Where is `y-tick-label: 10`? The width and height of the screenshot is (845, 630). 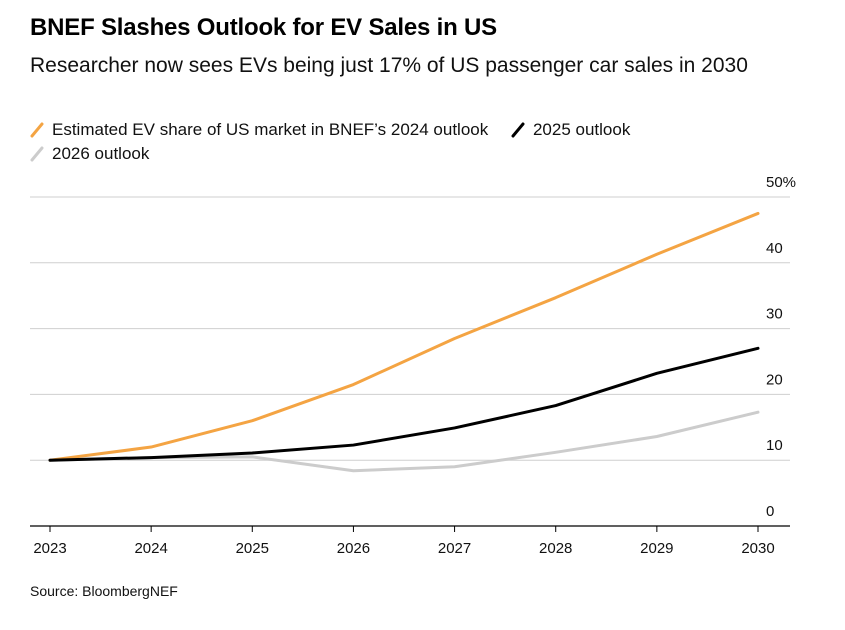
y-tick-label: 10 is located at coordinates (774, 445).